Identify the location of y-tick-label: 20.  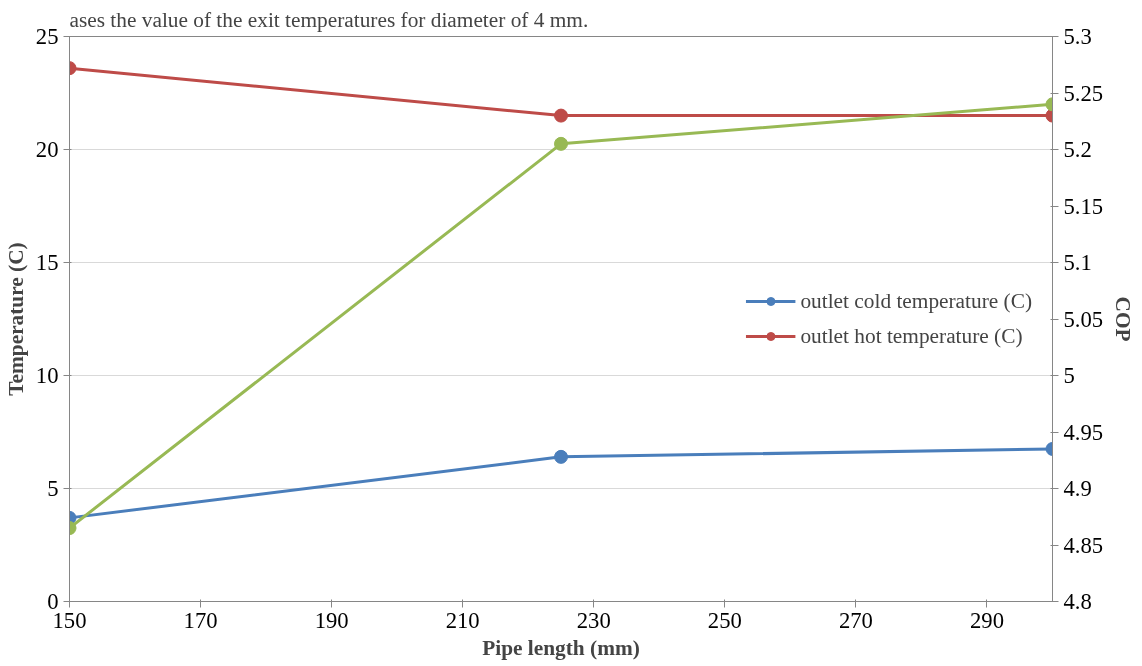
(47, 149).